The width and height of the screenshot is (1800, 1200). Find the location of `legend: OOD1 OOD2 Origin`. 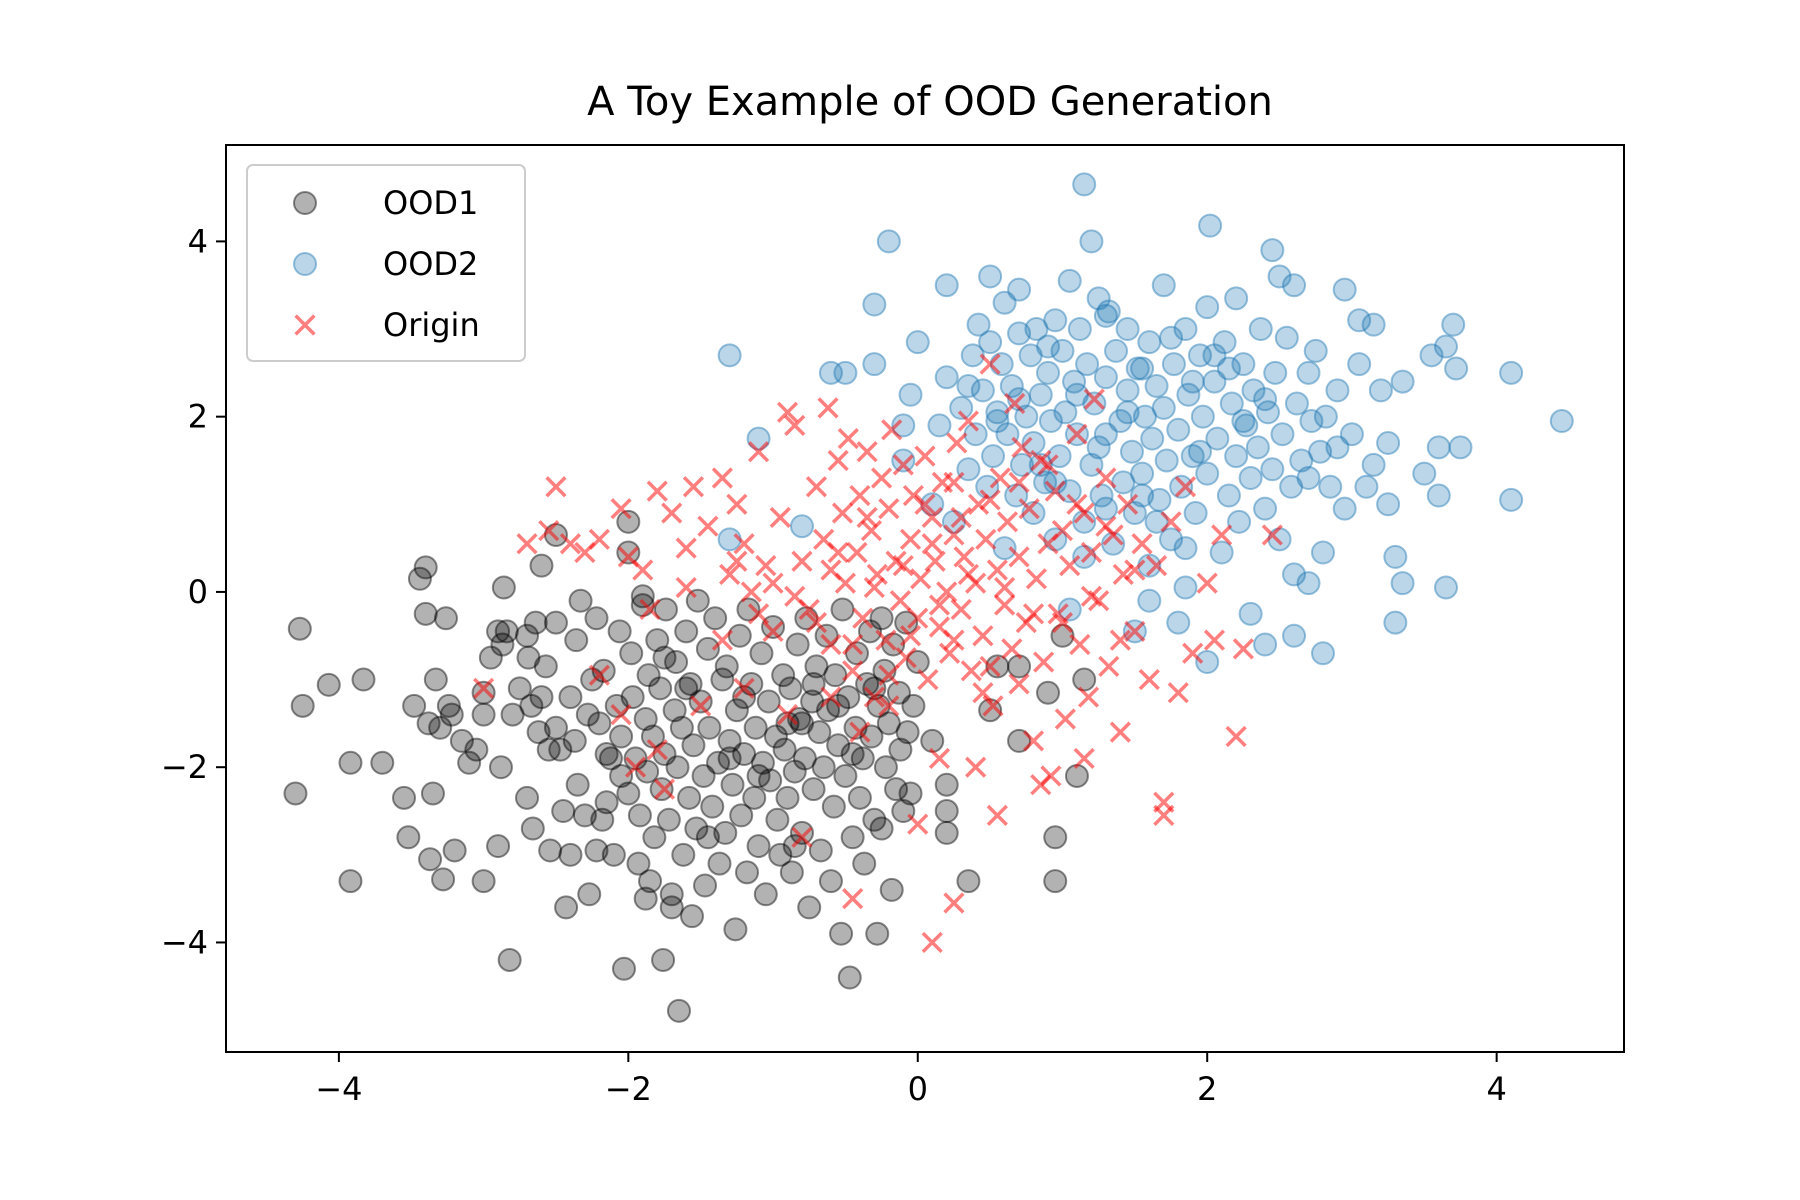

legend: OOD1 OOD2 Origin is located at coordinates (386, 263).